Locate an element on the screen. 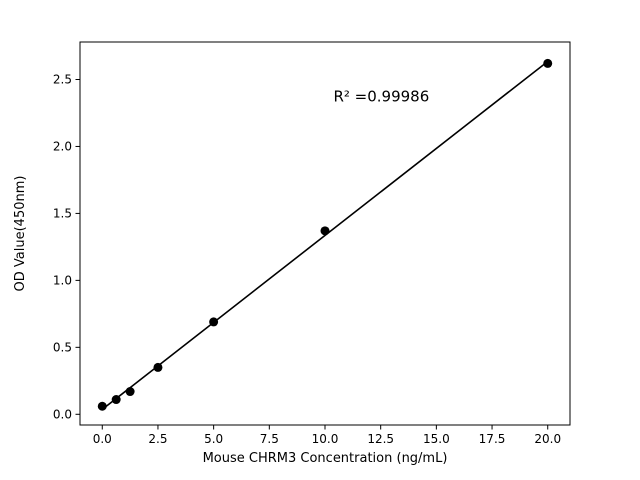  y-tick-label: 2.5 is located at coordinates (62, 79).